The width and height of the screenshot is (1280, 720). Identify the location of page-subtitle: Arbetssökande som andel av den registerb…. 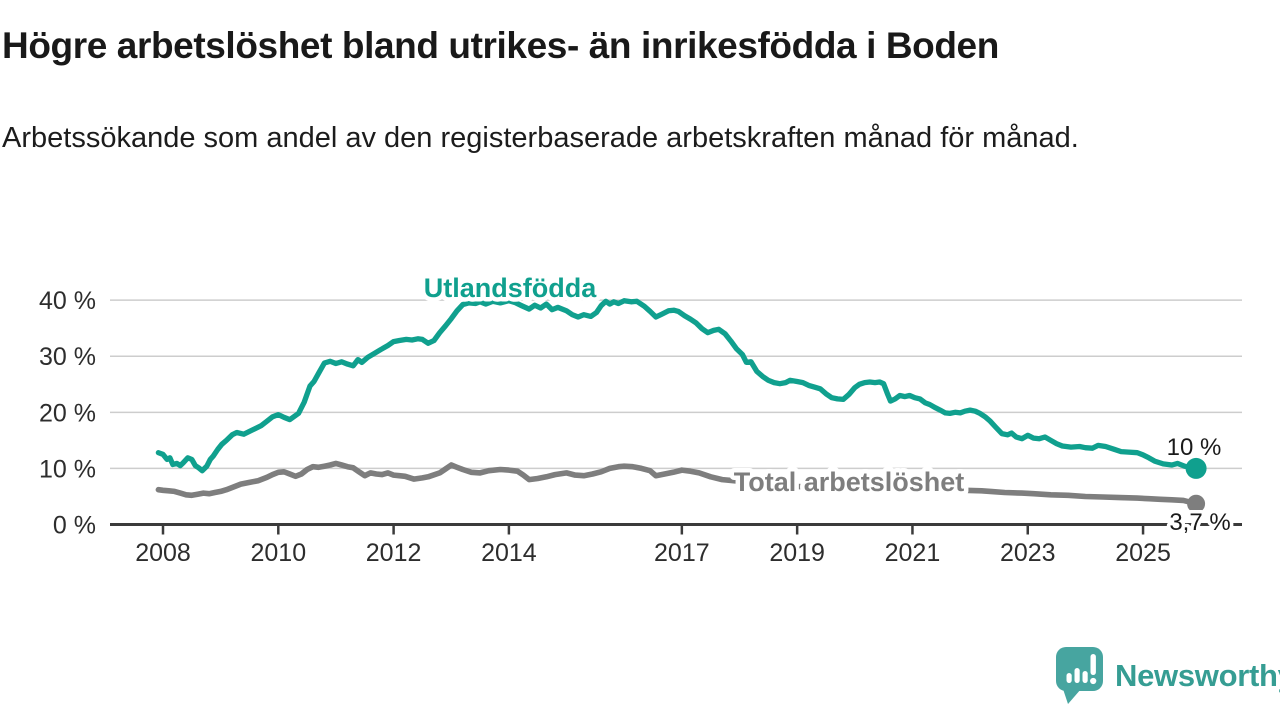
(540, 138).